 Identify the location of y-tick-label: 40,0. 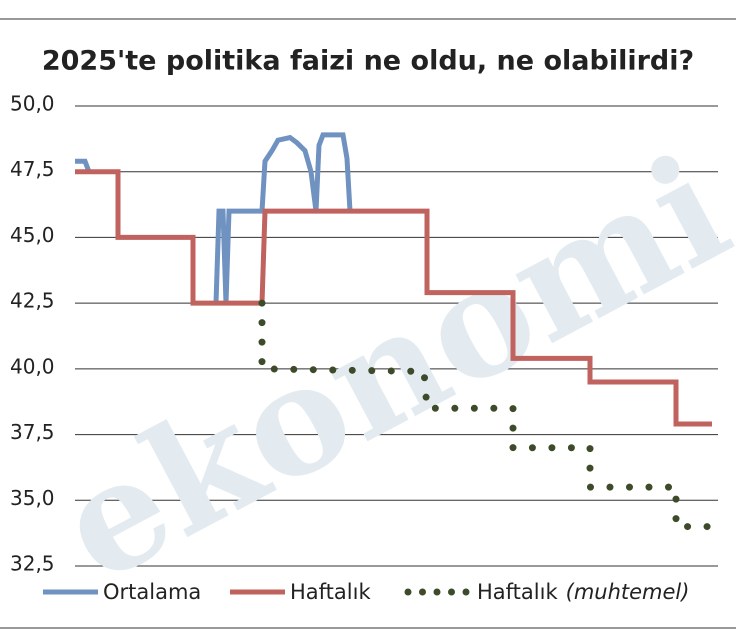
(32, 366).